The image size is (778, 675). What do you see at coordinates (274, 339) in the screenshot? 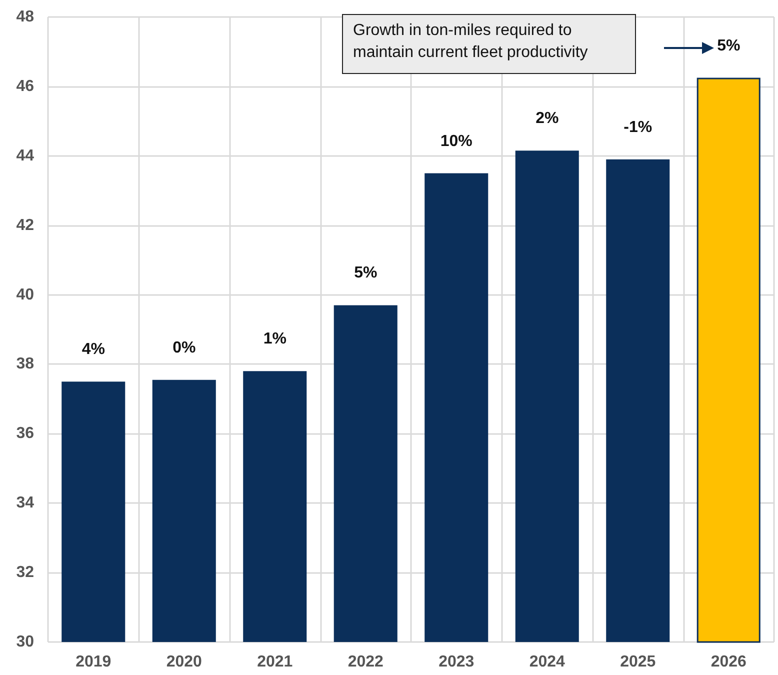
I see `annotation: 1%` at bounding box center [274, 339].